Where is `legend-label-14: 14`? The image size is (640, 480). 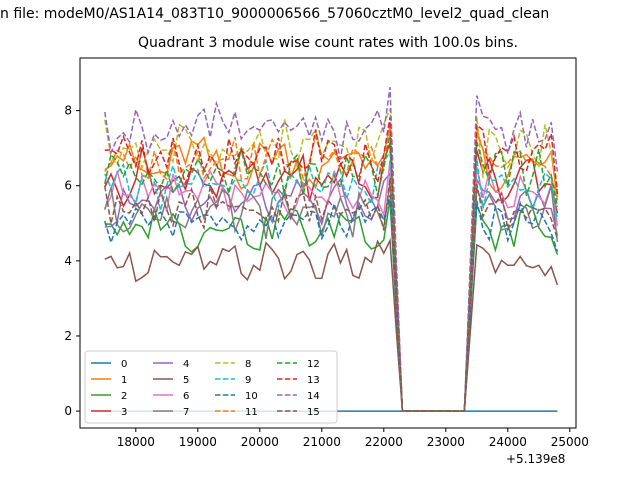
legend-label-14: 14 is located at coordinates (313, 396).